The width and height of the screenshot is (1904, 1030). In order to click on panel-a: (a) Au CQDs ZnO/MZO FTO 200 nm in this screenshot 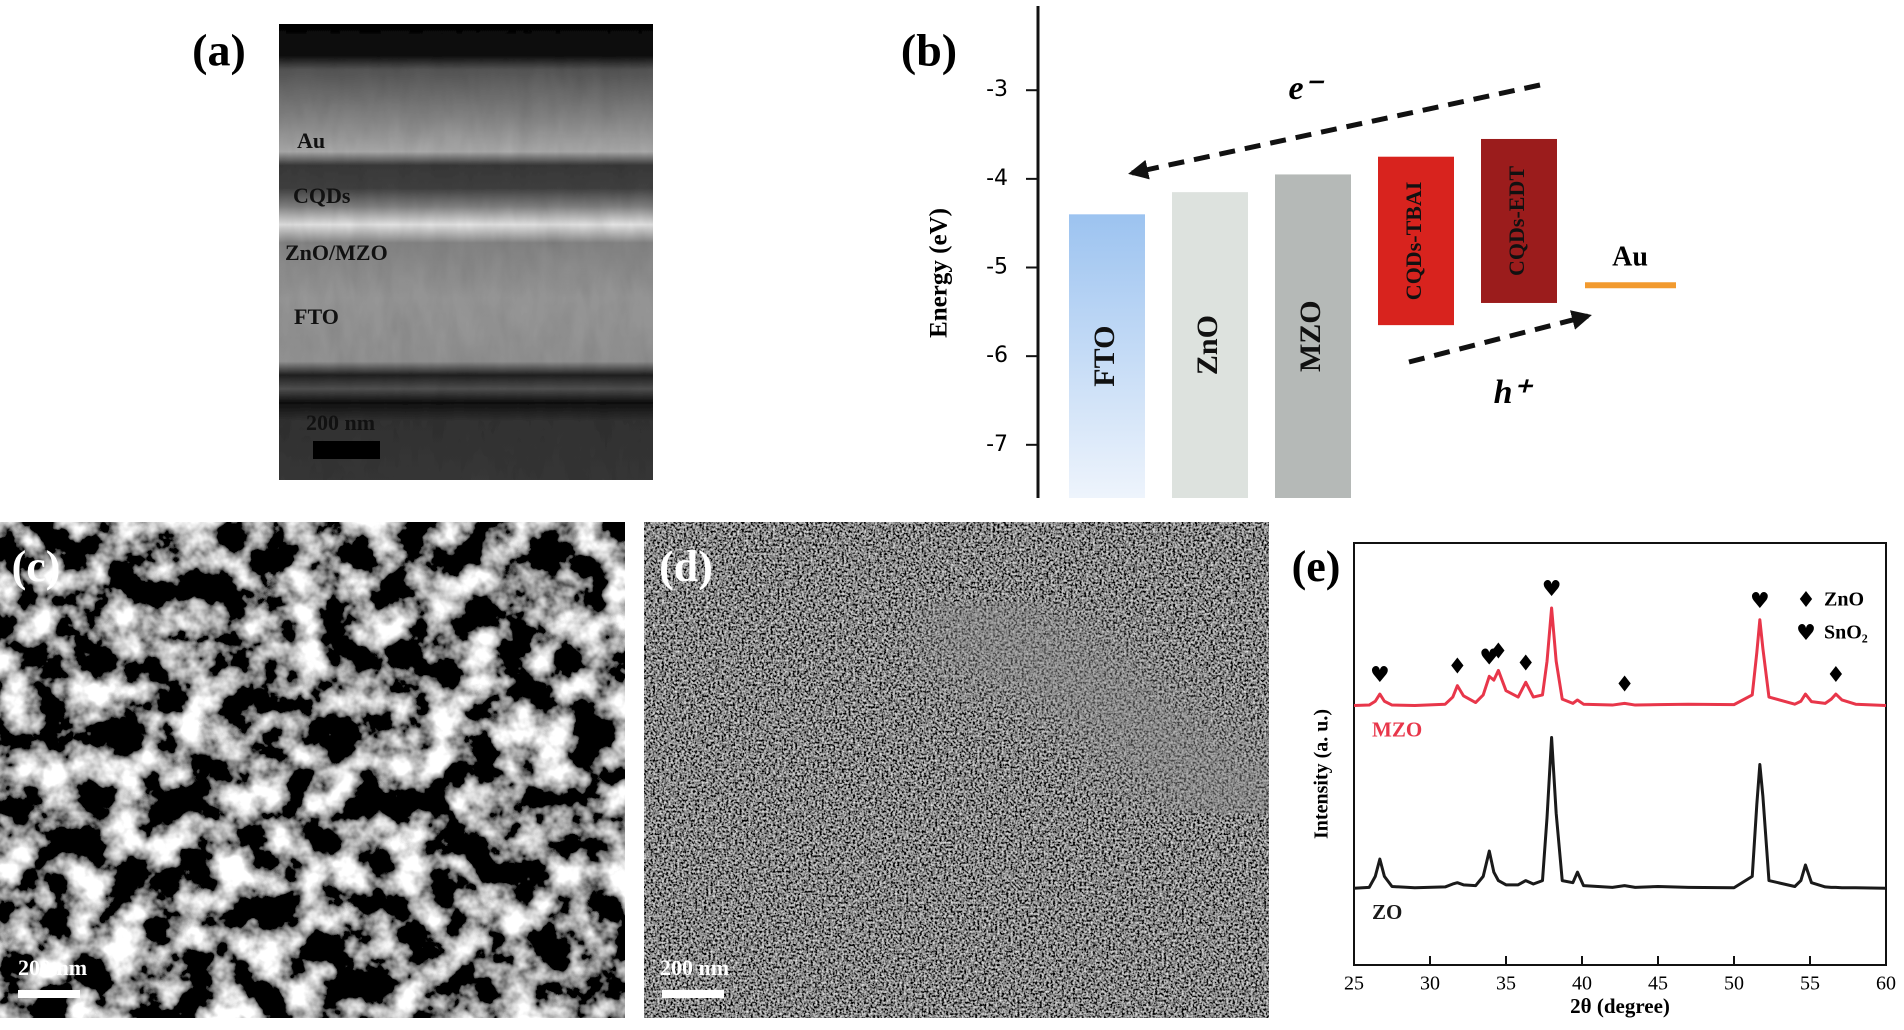, I will do `click(422, 252)`.